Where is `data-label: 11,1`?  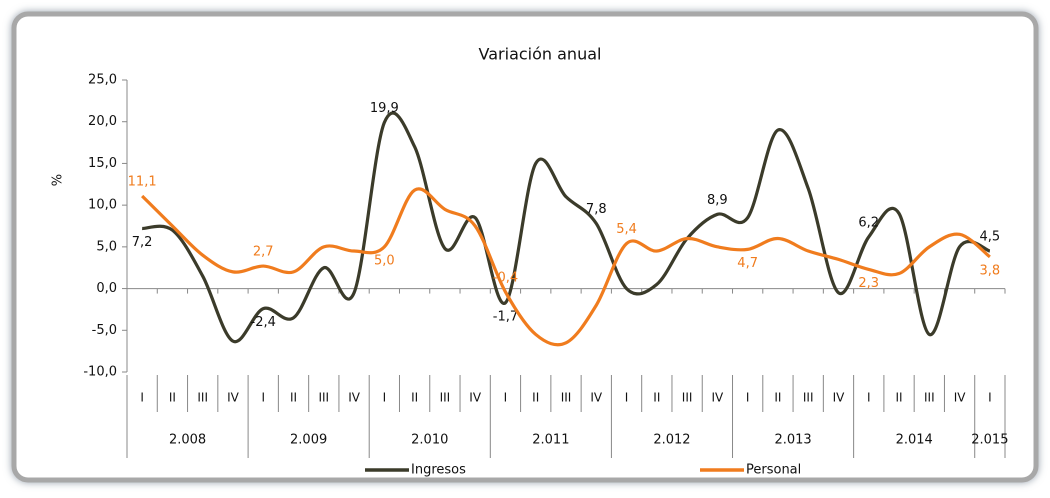 data-label: 11,1 is located at coordinates (142, 181).